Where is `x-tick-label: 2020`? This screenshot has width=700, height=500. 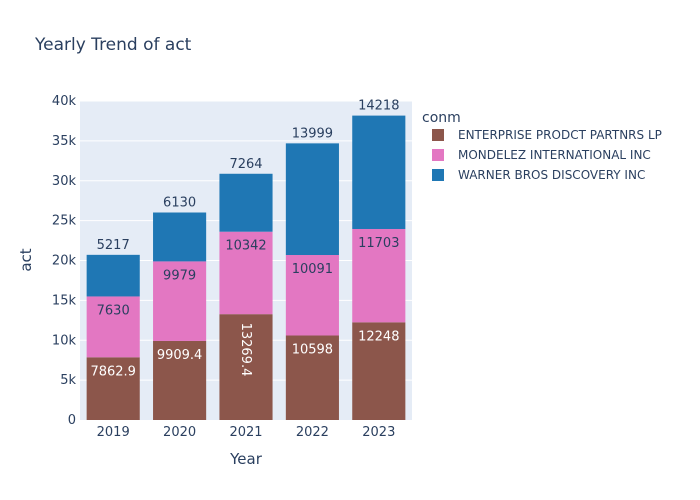 x-tick-label: 2020 is located at coordinates (179, 432).